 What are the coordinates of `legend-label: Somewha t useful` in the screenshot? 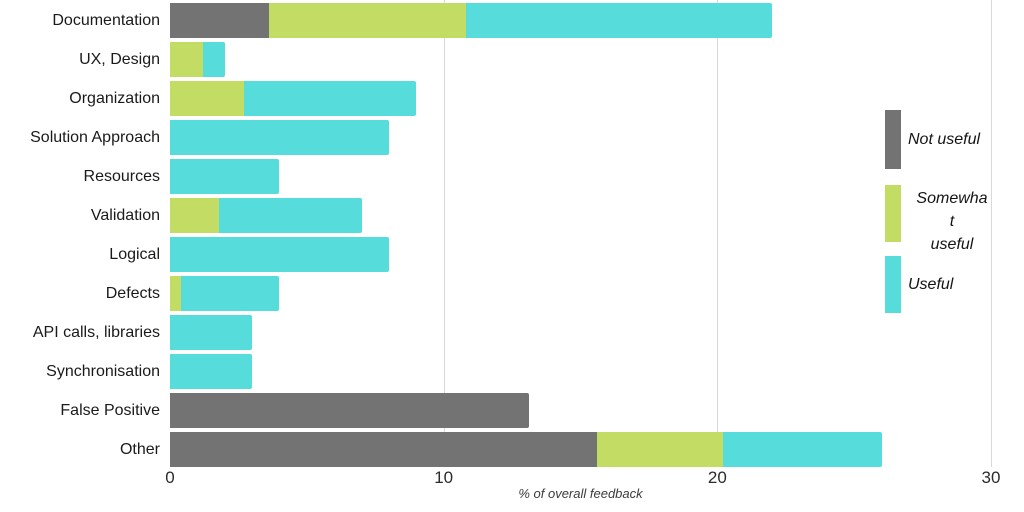 It's located at (952, 221).